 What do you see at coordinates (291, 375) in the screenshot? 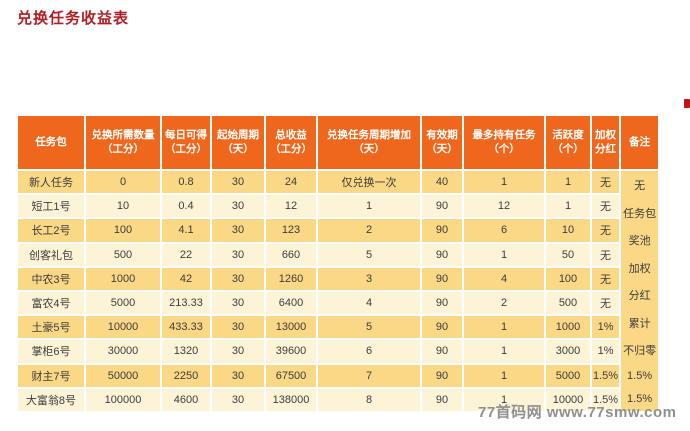
I see `table-cell: 67500` at bounding box center [291, 375].